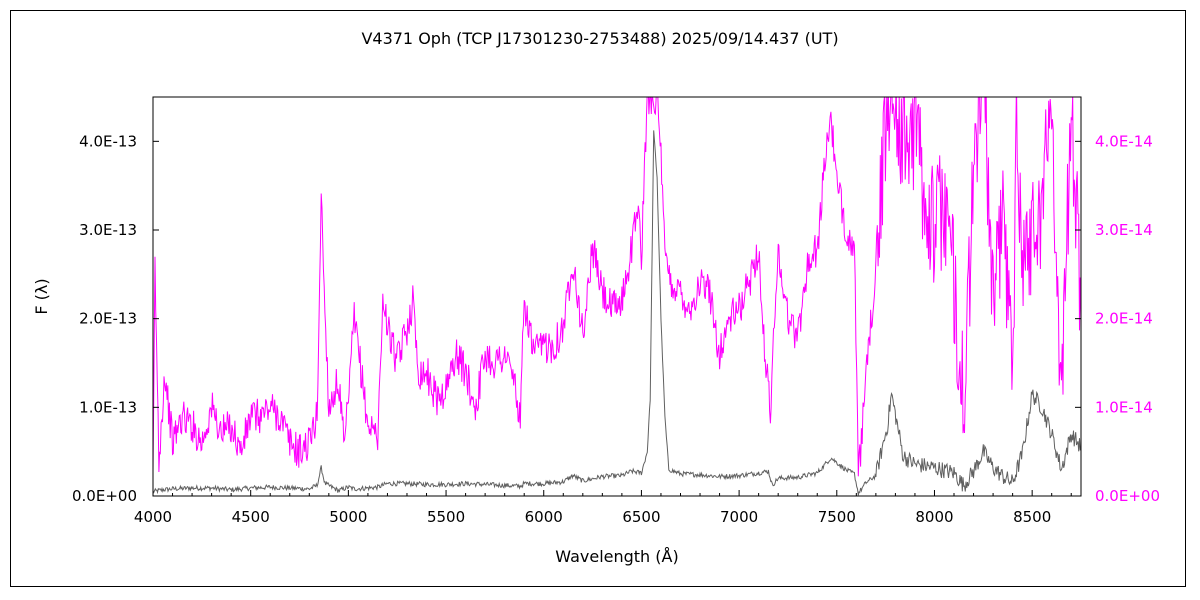 The image size is (1200, 600). Describe the element at coordinates (348, 517) in the screenshot. I see `x-tick-label: 5000` at that location.